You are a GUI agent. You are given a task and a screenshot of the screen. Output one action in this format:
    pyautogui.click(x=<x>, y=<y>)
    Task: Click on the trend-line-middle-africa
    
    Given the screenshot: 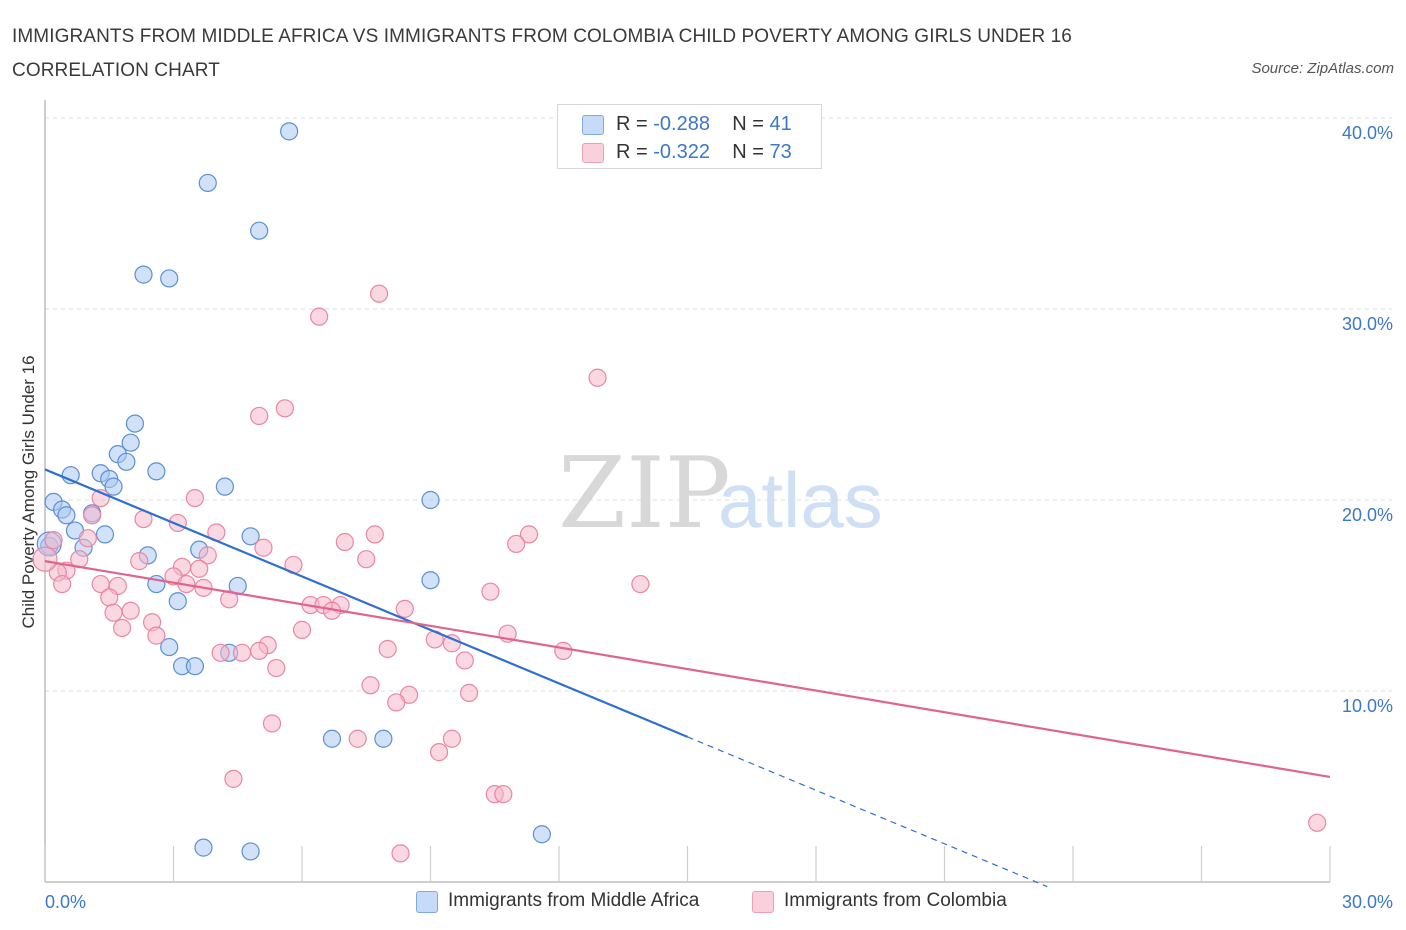 What is the action you would take?
    pyautogui.click(x=366, y=603)
    